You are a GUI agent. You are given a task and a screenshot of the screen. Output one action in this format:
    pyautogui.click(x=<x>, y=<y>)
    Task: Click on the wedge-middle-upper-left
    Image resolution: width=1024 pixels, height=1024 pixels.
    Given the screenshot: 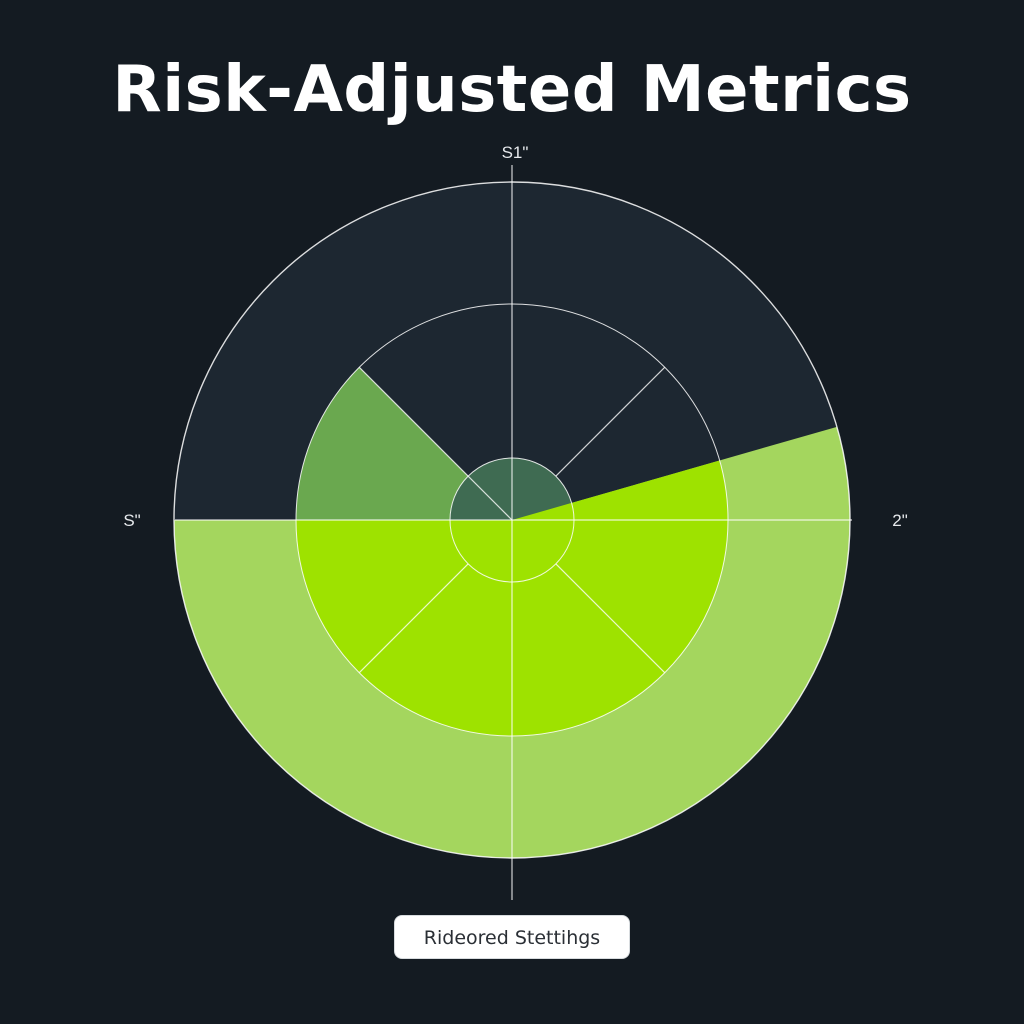 What is the action you would take?
    pyautogui.click(x=404, y=443)
    